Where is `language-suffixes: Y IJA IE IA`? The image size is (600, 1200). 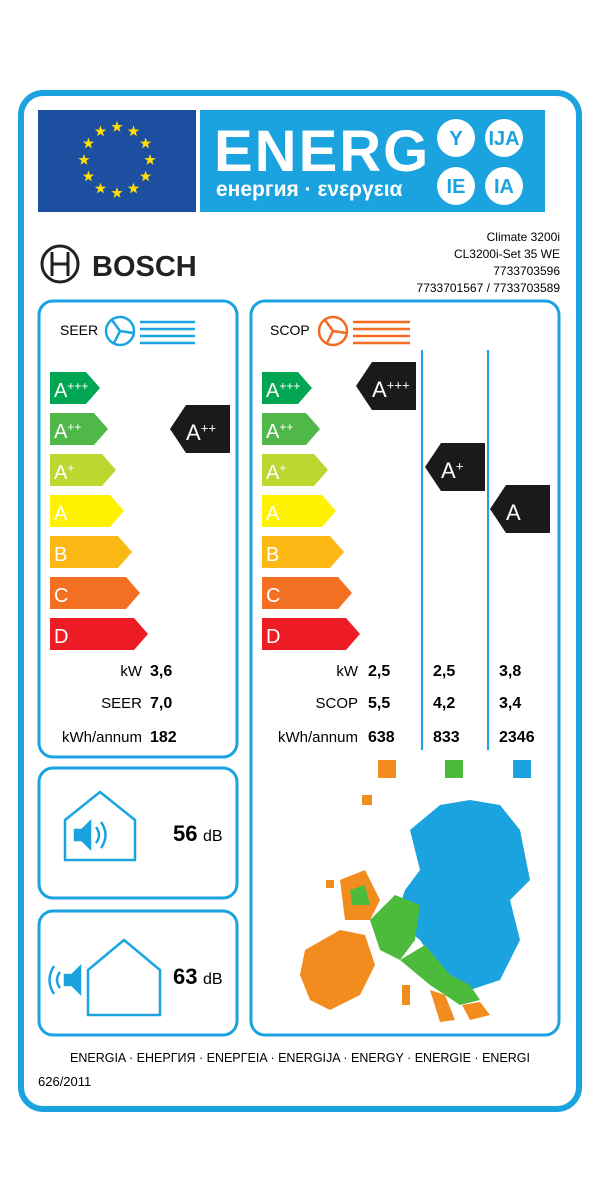 language-suffixes: Y IJA IE IA is located at coordinates (480, 162).